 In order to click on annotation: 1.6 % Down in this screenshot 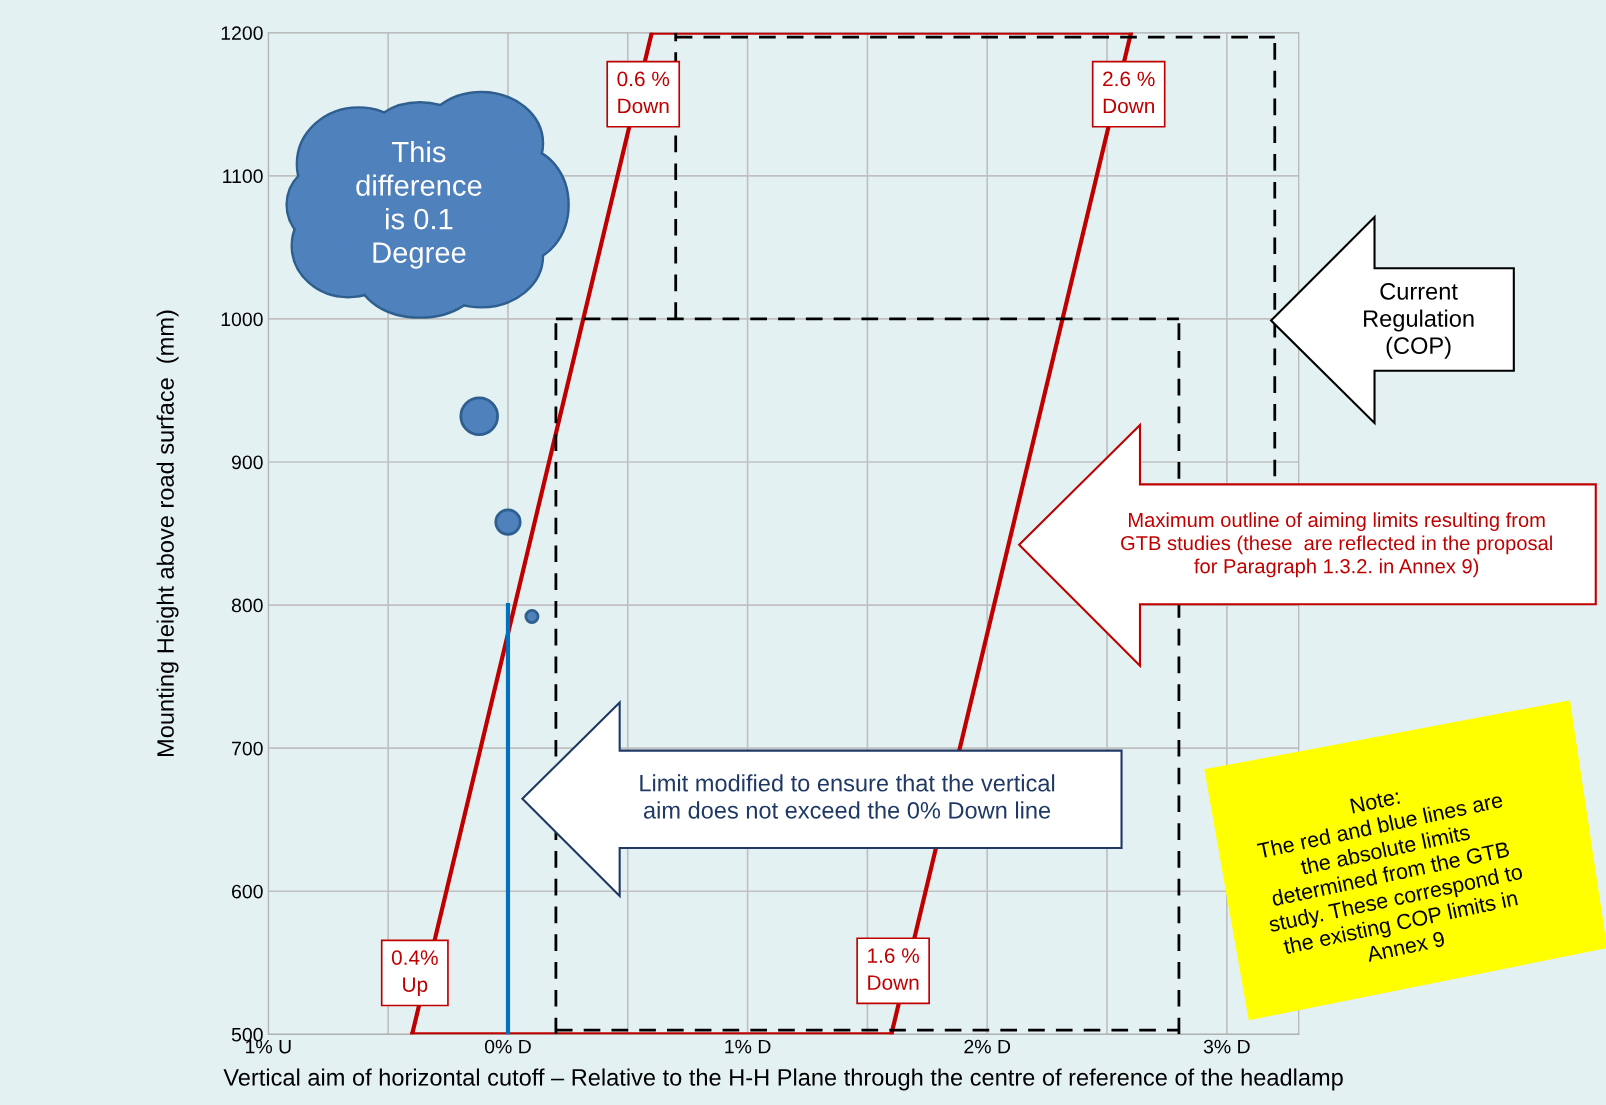, I will do `click(894, 969)`.